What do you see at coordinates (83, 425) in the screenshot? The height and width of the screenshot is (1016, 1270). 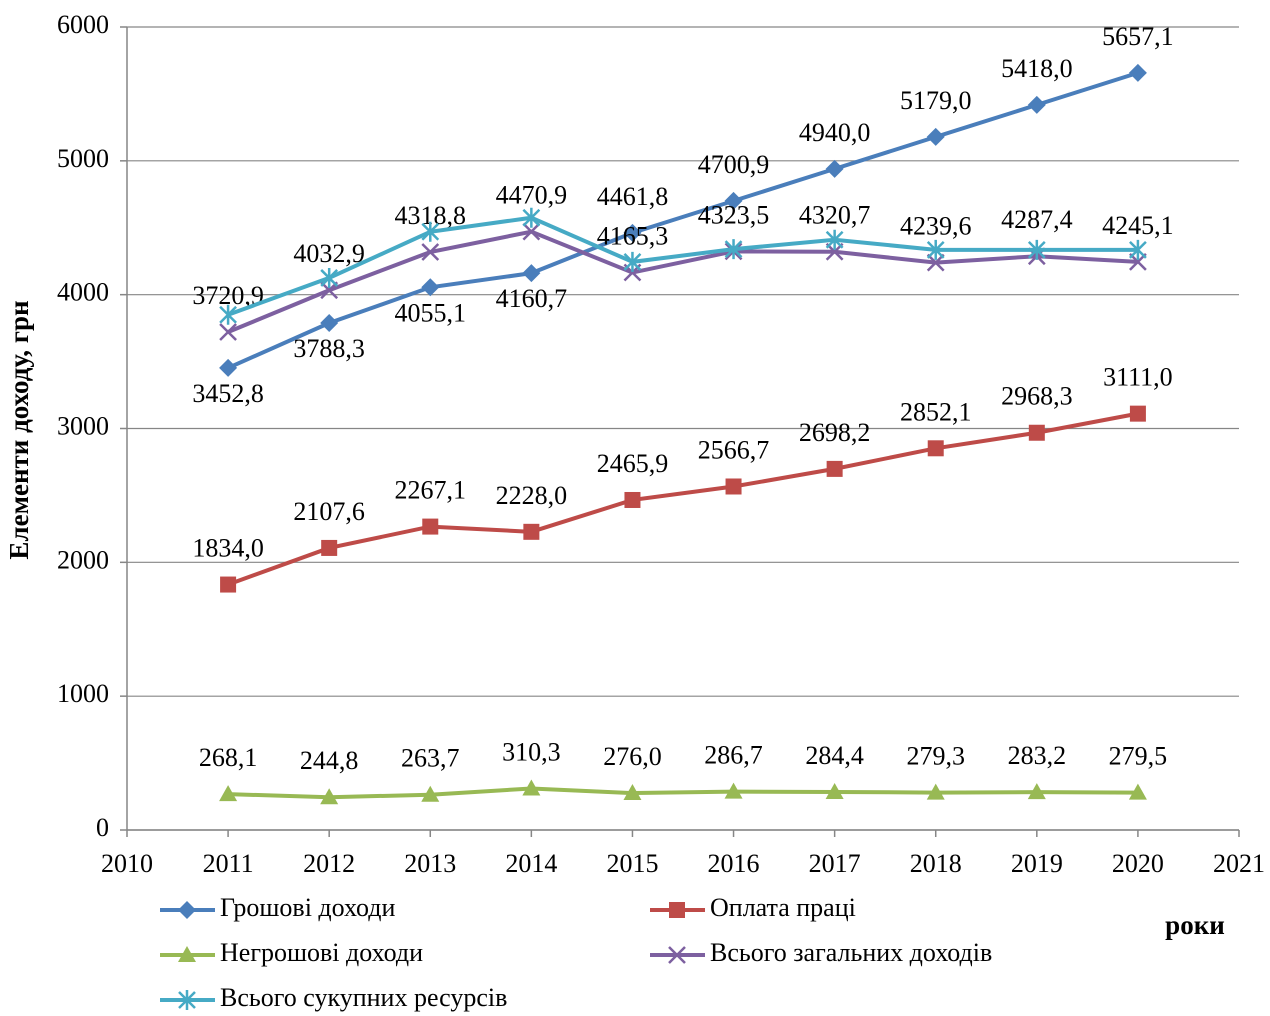 I see `y-tick-label: 3000` at bounding box center [83, 425].